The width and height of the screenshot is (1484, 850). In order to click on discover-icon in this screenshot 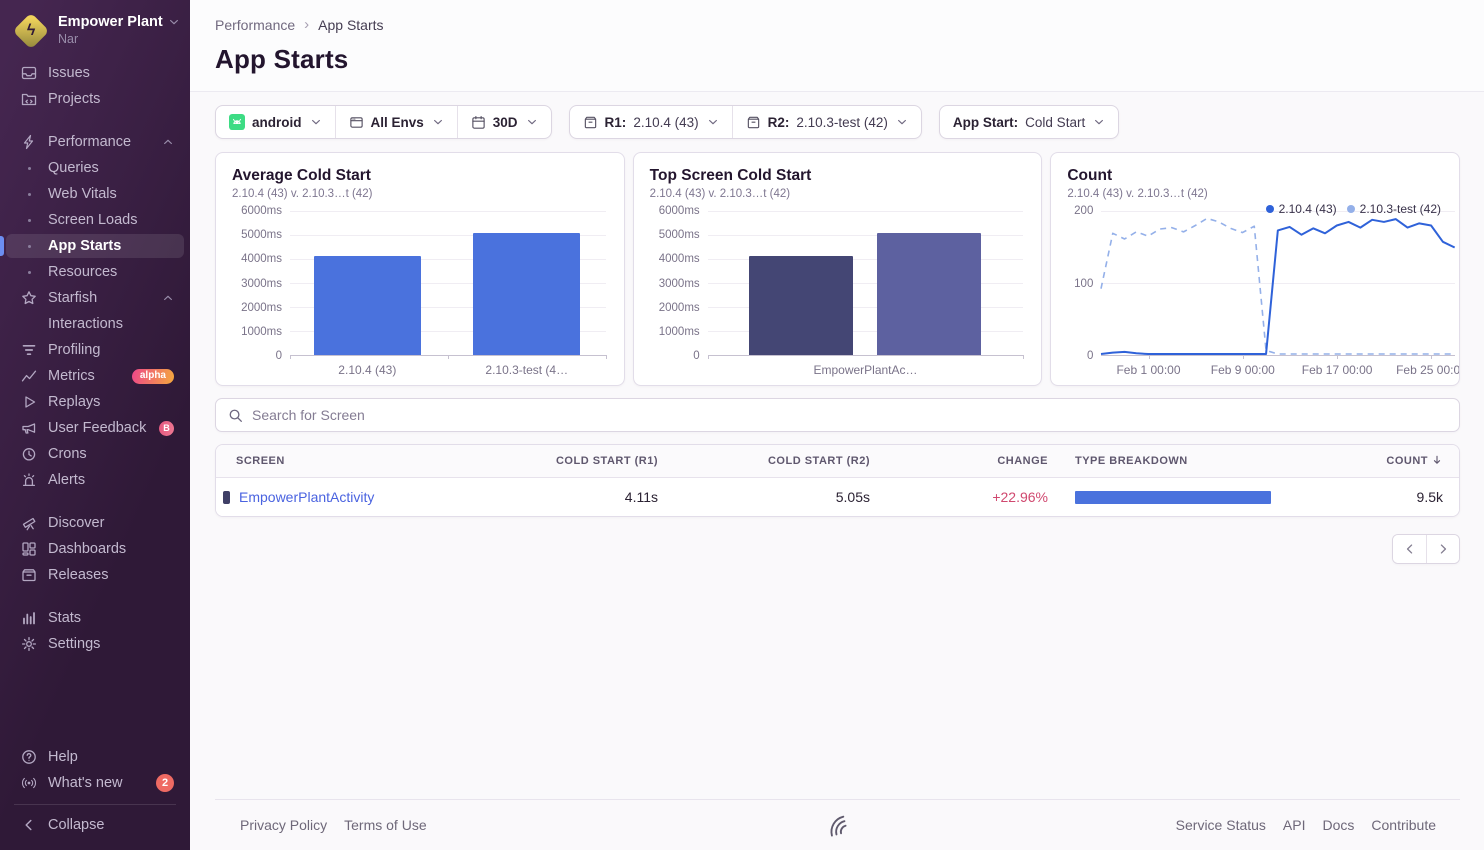, I will do `click(29, 523)`.